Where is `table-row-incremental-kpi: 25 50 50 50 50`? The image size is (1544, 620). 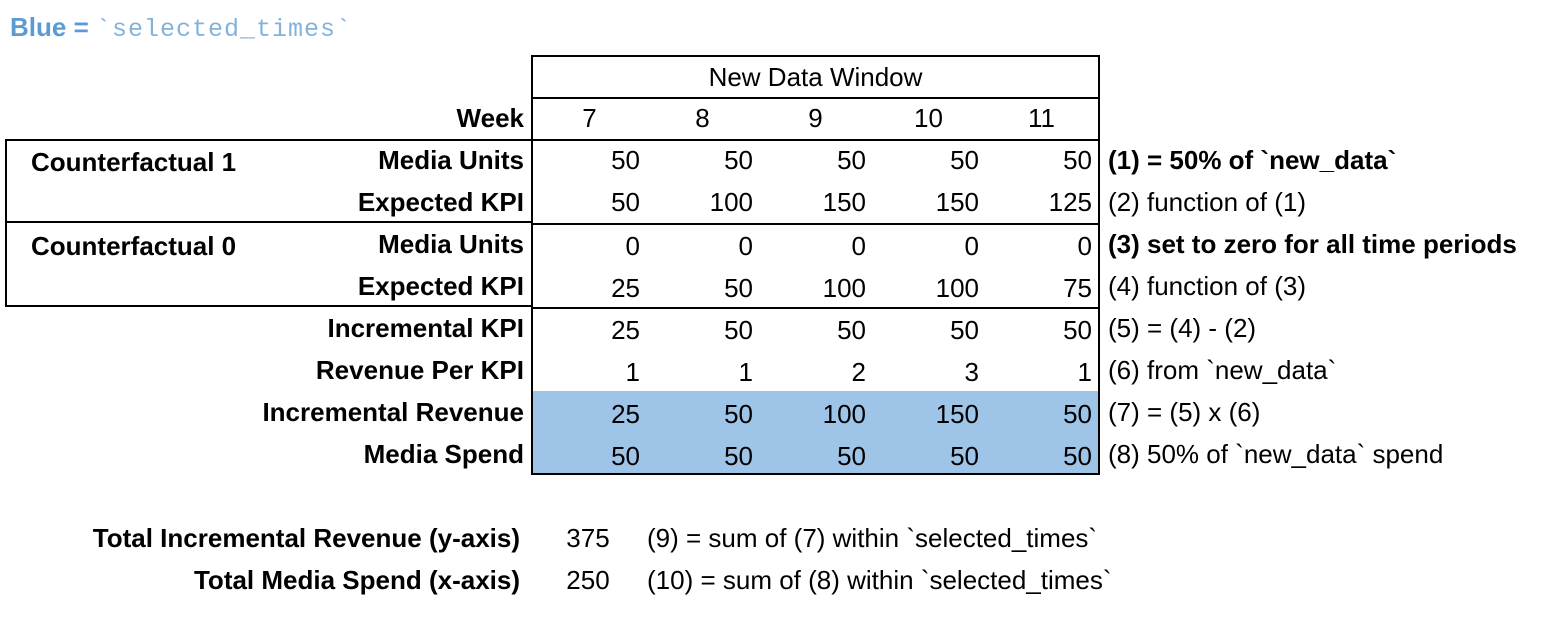
table-row-incremental-kpi: 25 50 50 50 50 is located at coordinates (815, 330).